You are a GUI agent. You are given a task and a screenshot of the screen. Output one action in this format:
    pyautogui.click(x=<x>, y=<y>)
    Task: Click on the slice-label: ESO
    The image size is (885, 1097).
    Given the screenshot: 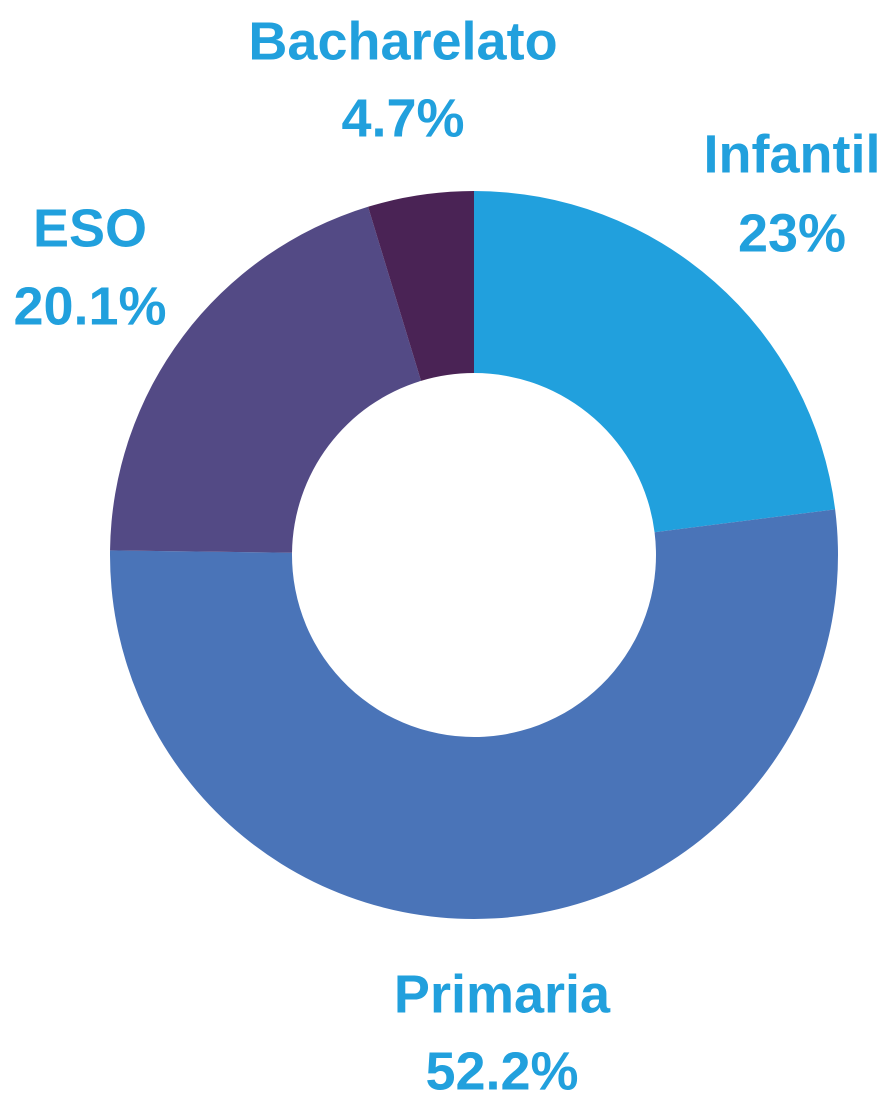 What is the action you would take?
    pyautogui.click(x=90, y=228)
    